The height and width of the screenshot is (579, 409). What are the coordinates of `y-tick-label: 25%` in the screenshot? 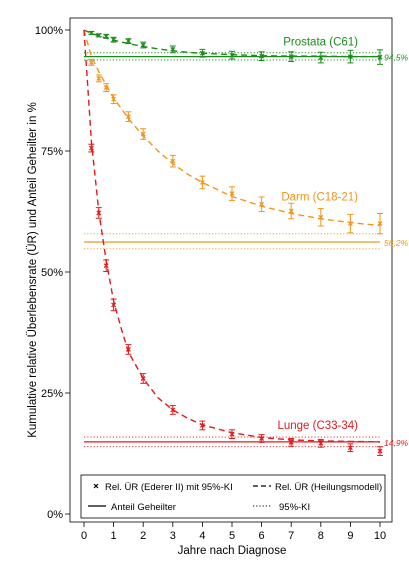 It's located at (52, 394).